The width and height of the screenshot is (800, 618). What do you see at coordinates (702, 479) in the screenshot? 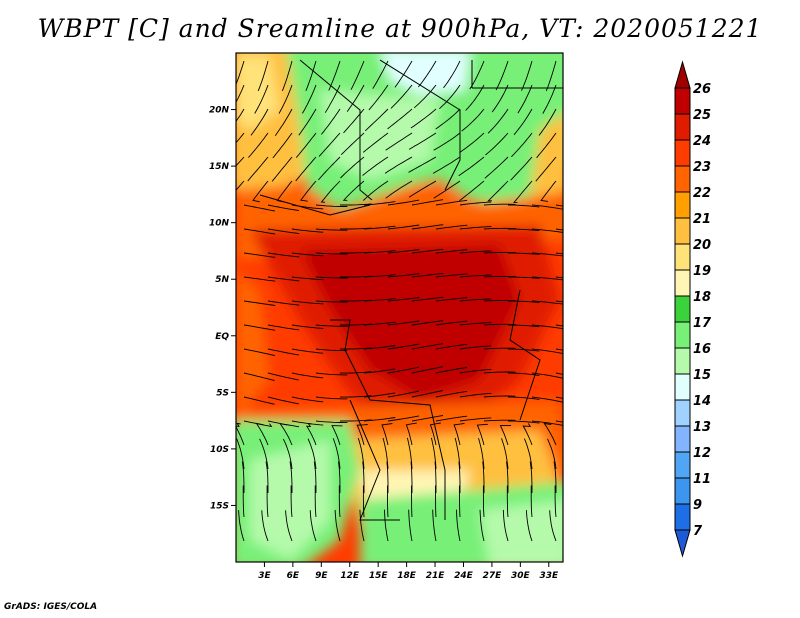
I see `colorbar-label: 11` at bounding box center [702, 479].